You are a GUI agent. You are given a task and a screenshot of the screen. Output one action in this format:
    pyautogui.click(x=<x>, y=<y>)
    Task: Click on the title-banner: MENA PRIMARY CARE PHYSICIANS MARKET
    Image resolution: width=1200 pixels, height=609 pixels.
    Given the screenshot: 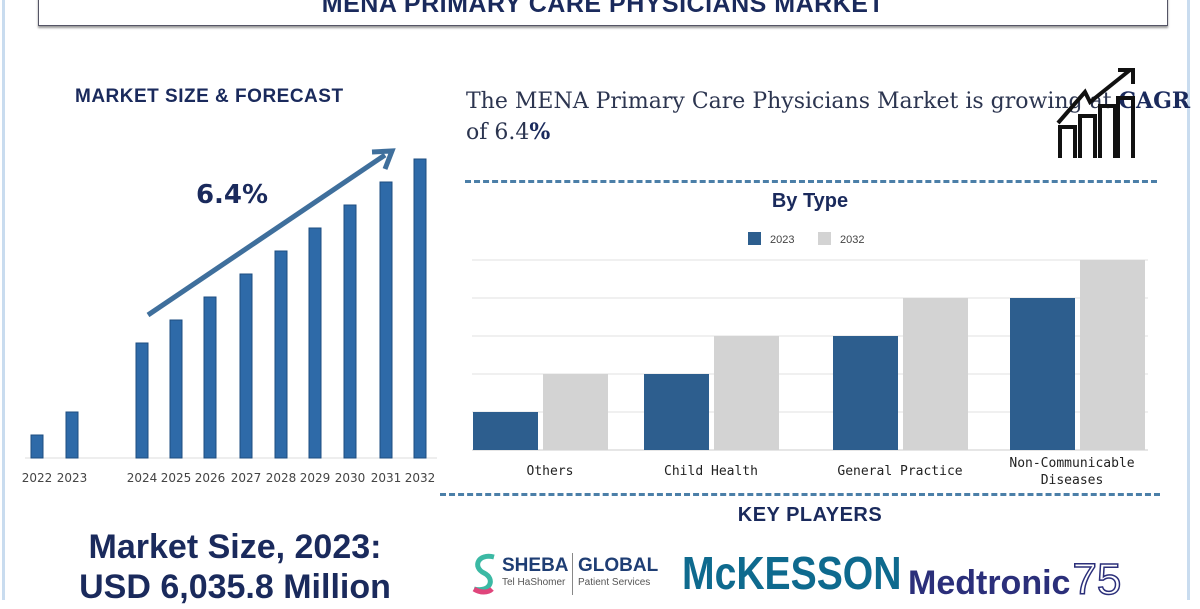 What is the action you would take?
    pyautogui.click(x=603, y=13)
    